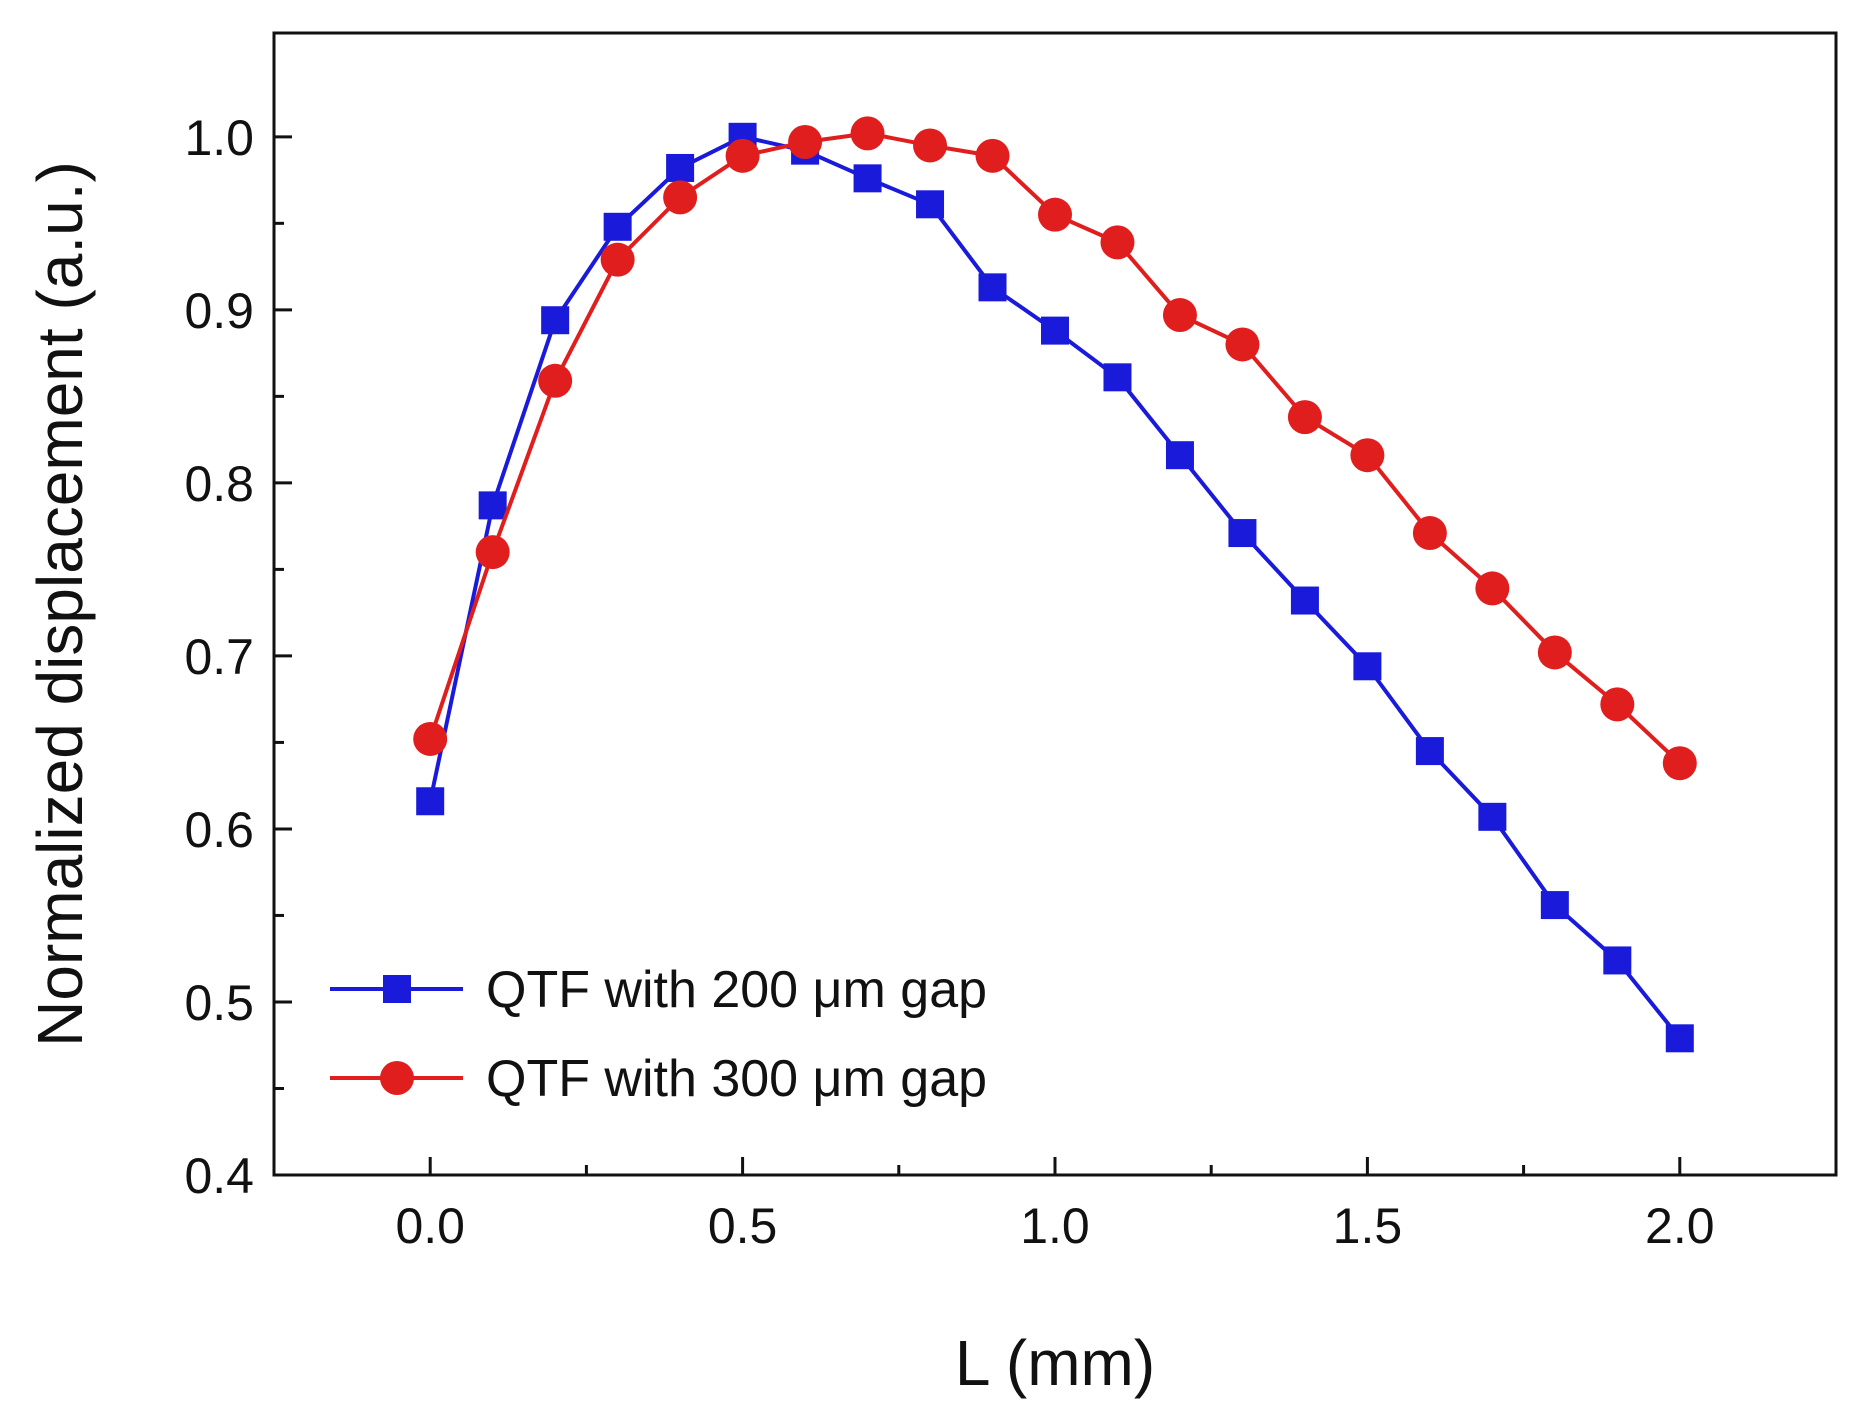 Image resolution: width=1855 pixels, height=1413 pixels. Describe the element at coordinates (1680, 1226) in the screenshot. I see `x-tick-label: 2.0` at that location.